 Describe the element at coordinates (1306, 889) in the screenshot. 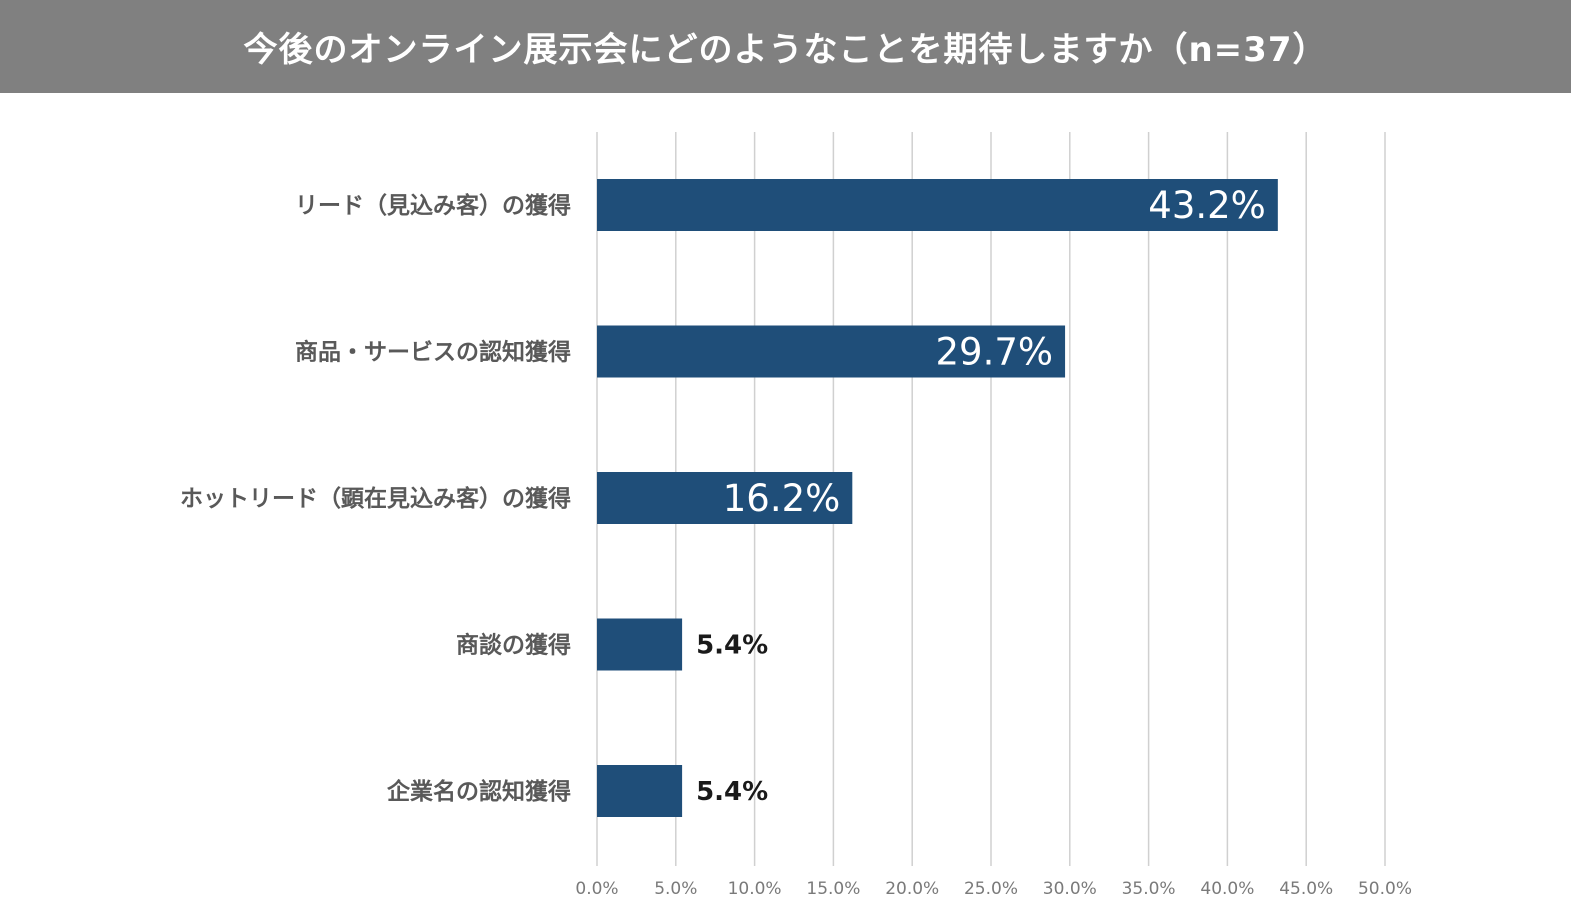

I see `x-tick-label: 45.0%` at that location.